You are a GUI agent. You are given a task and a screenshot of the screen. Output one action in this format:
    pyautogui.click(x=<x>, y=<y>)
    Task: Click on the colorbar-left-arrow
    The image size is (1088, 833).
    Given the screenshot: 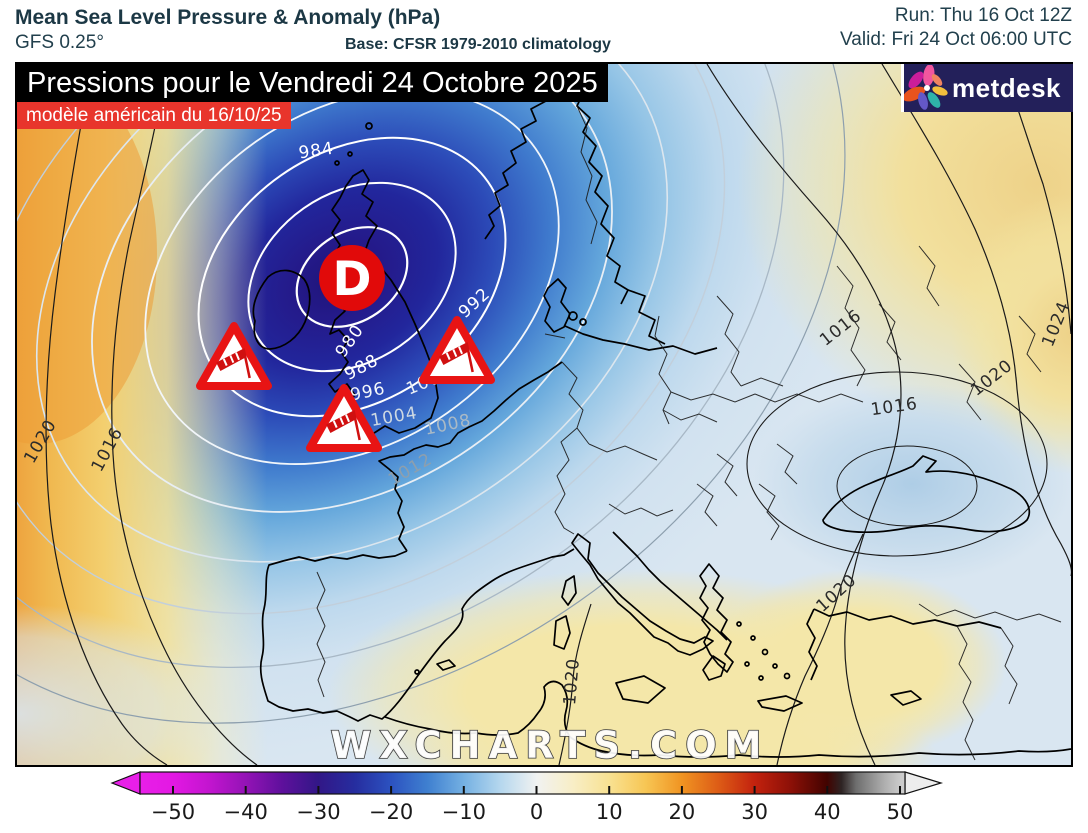 What is the action you would take?
    pyautogui.click(x=125, y=783)
    